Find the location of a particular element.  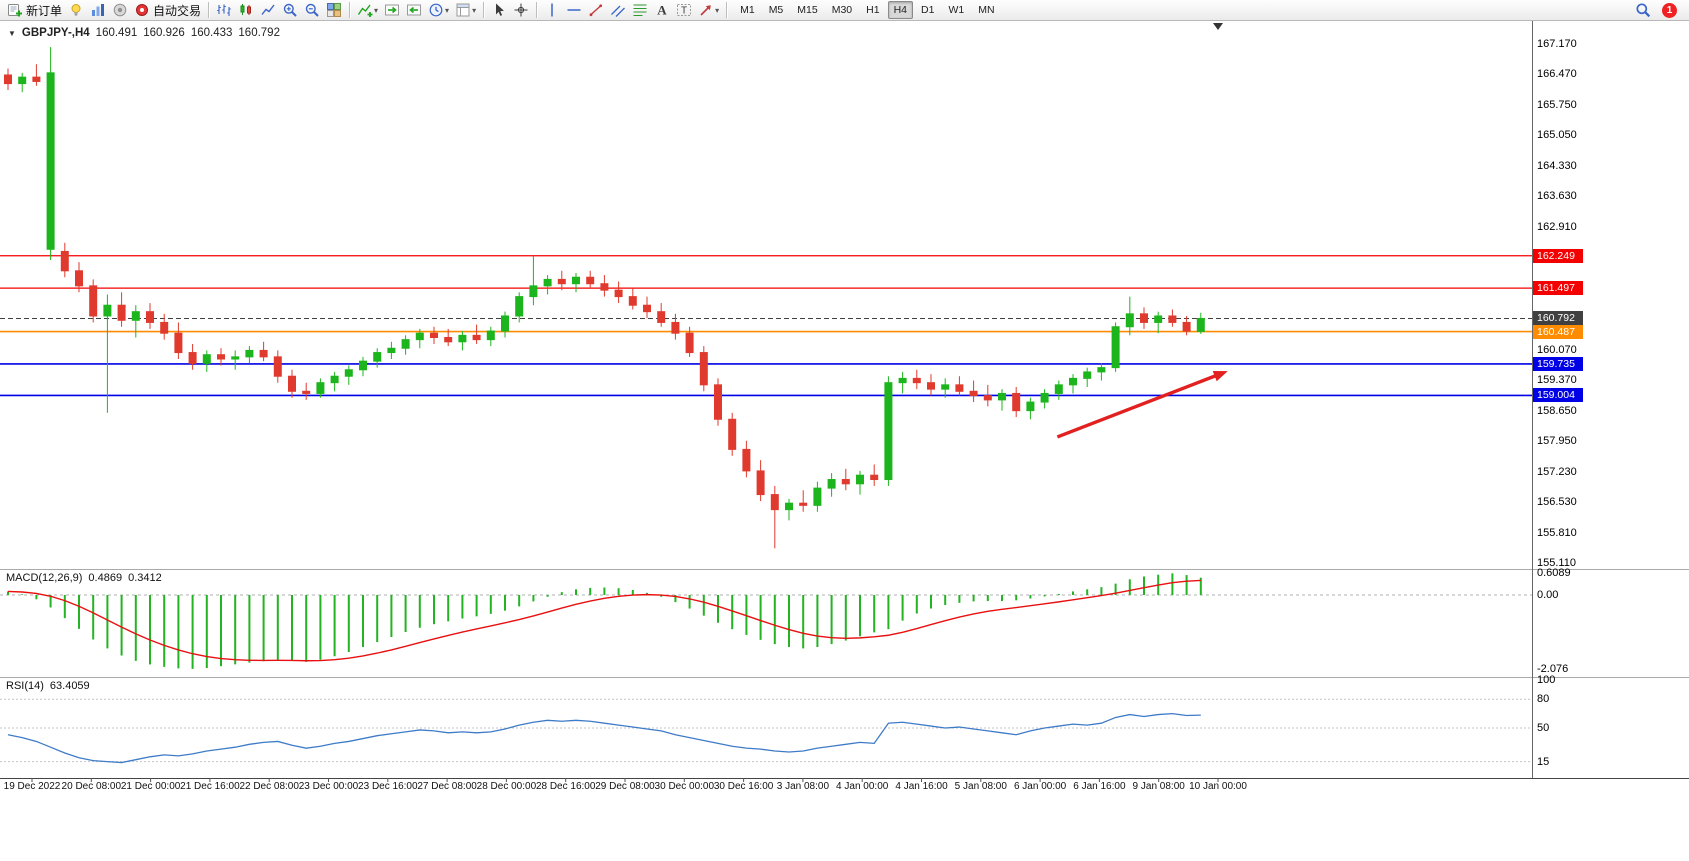

zoom-out-button is located at coordinates (312, 10).